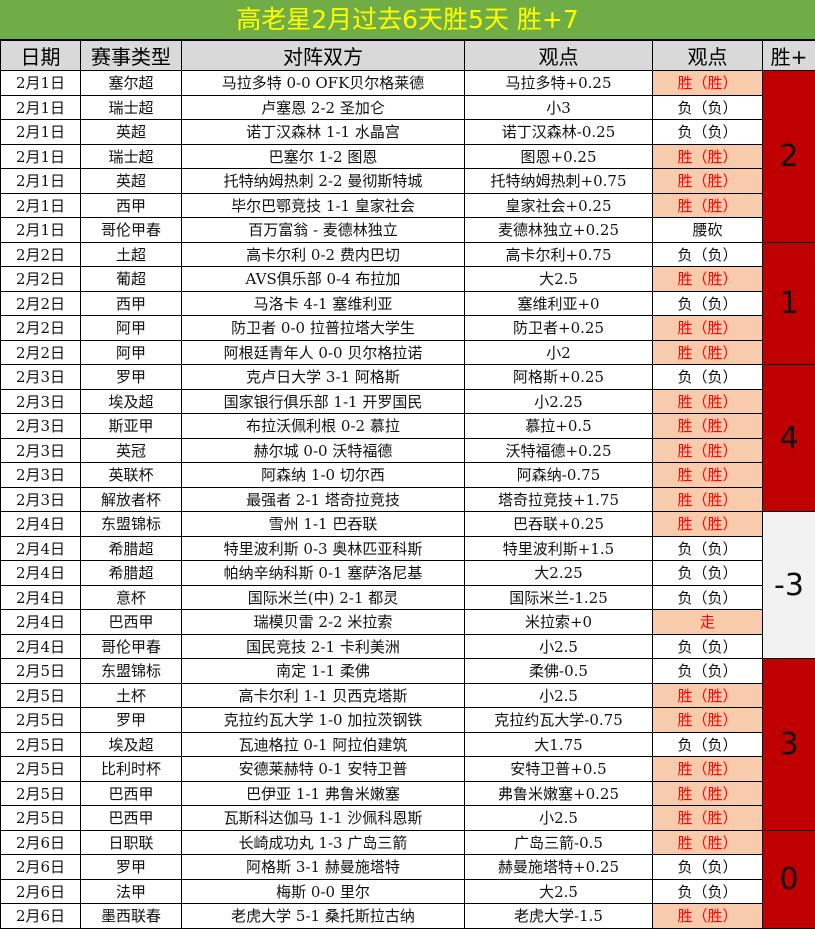  What do you see at coordinates (323, 818) in the screenshot?
I see `match-cell: 瓦斯科达伽马 1-1 沙佩科恩斯` at bounding box center [323, 818].